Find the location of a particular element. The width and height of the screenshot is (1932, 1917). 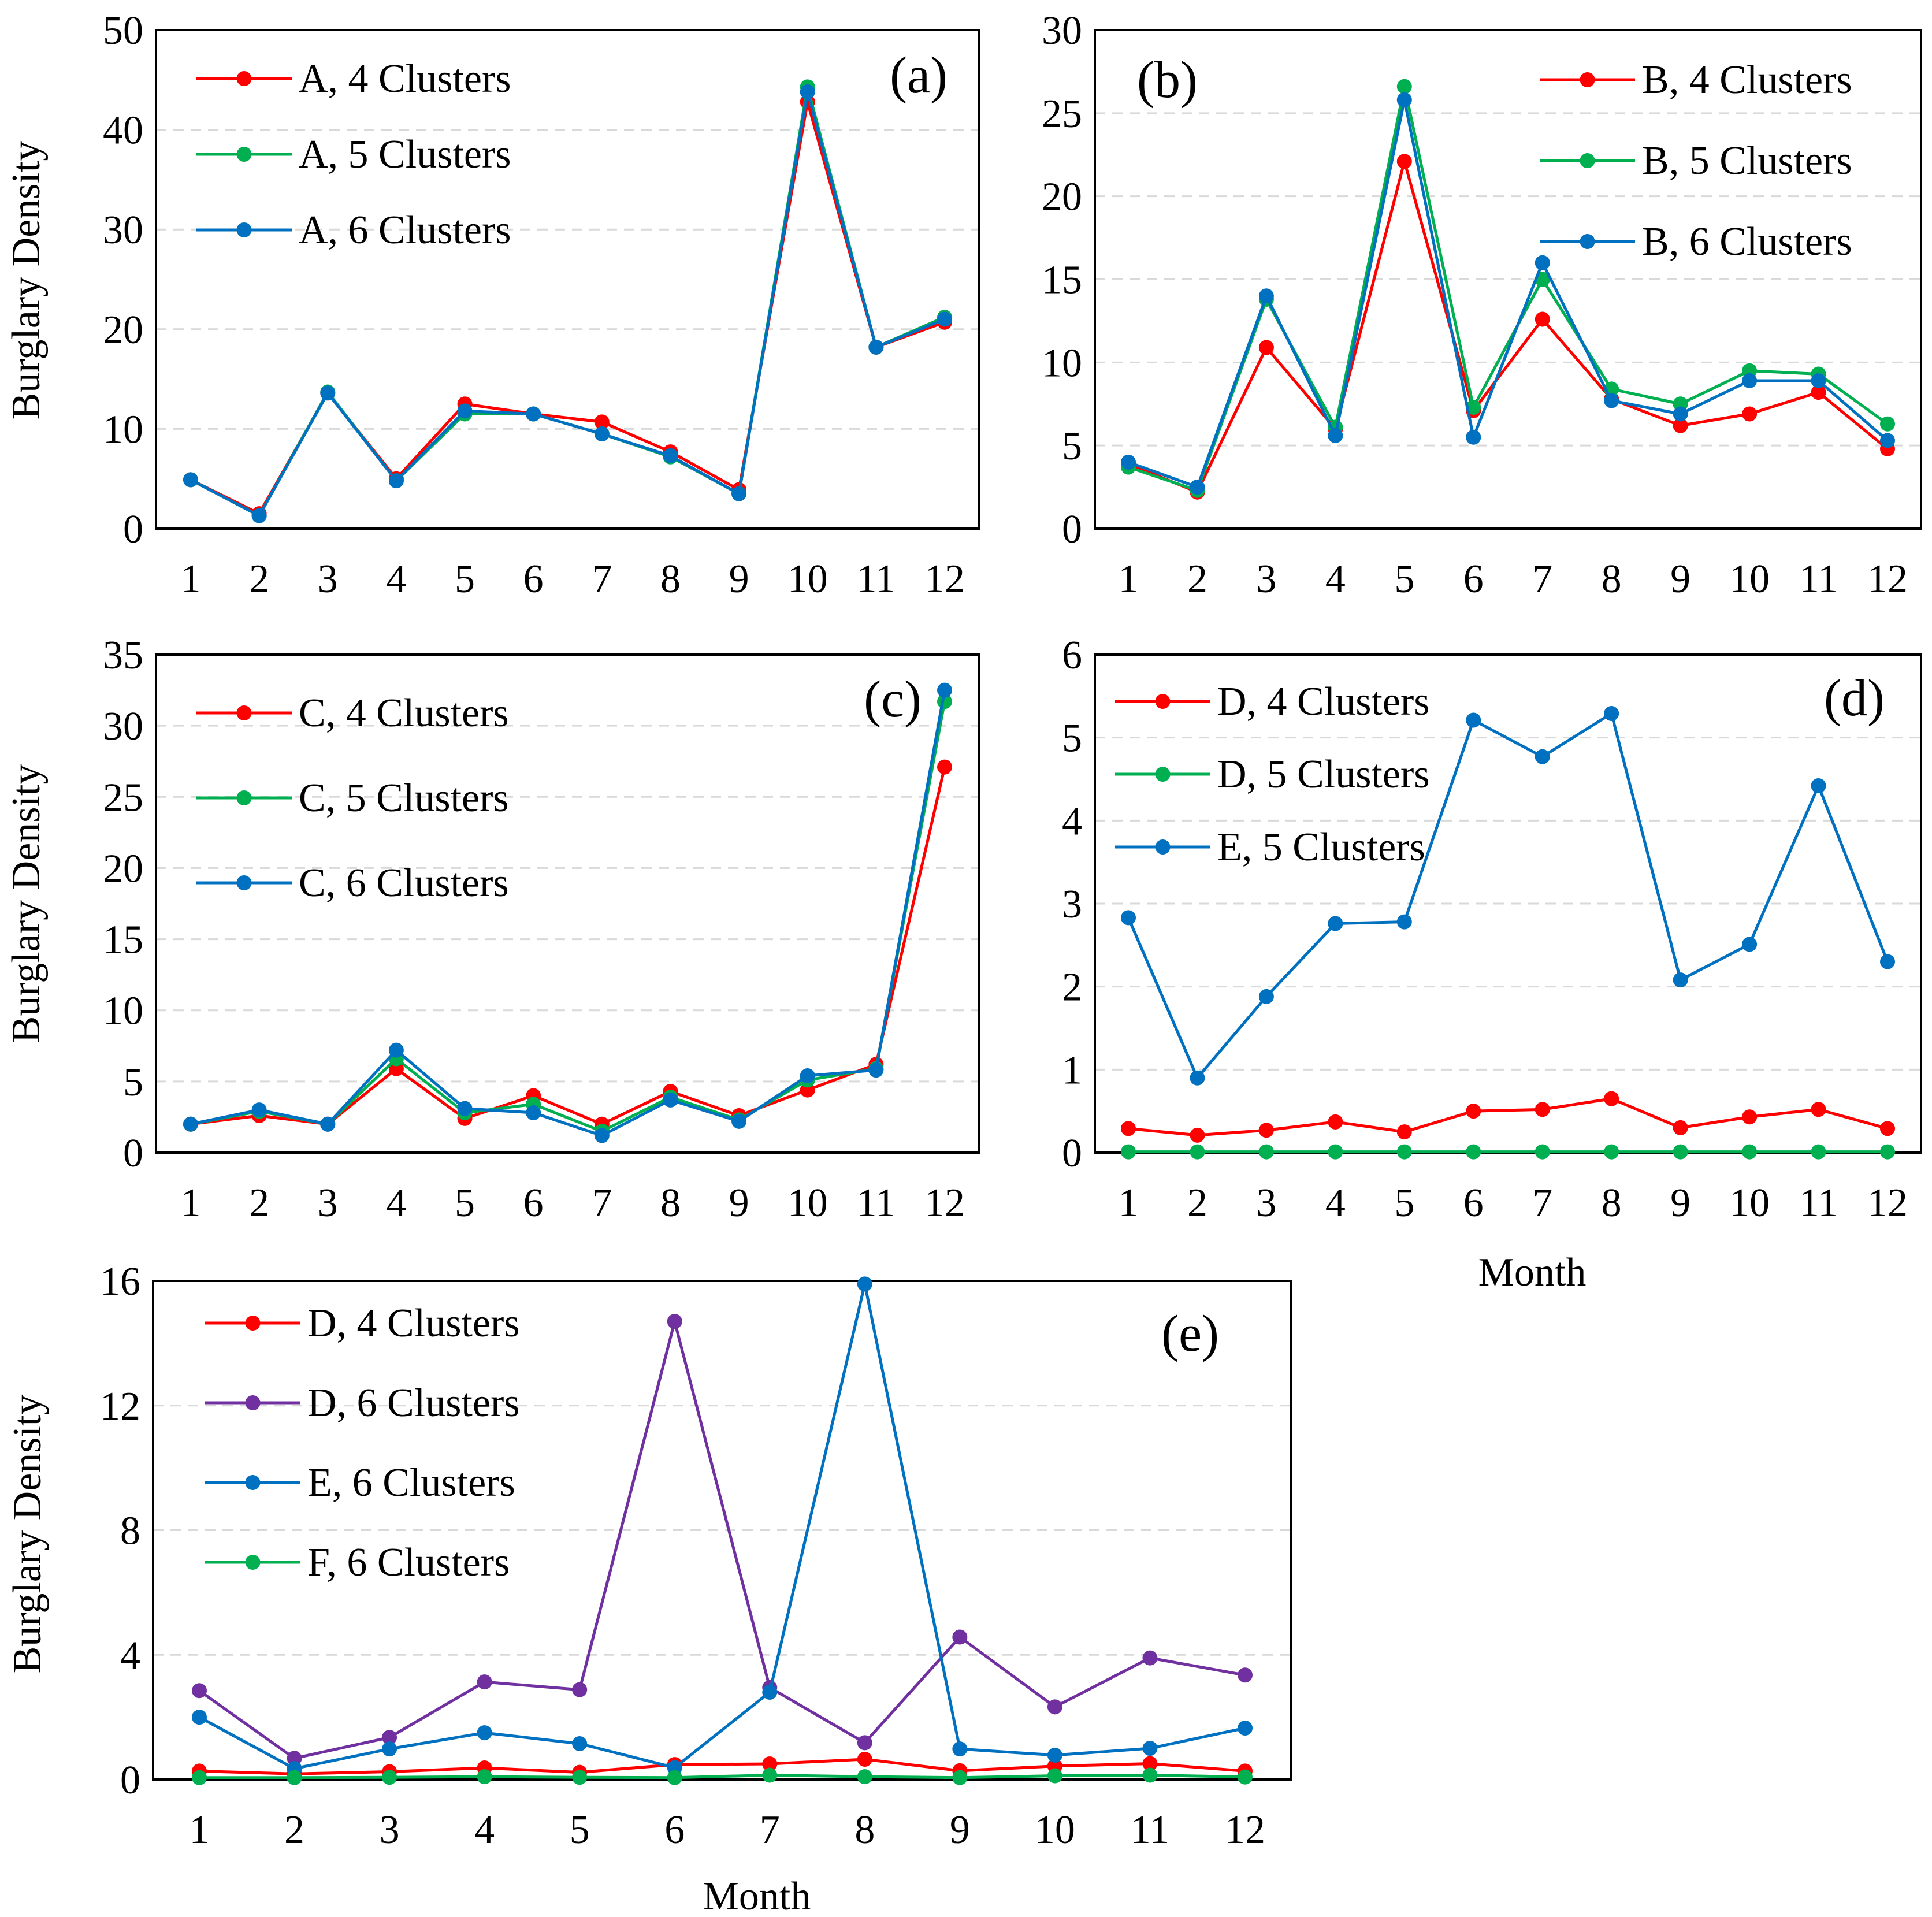

series-e-5-clusters is located at coordinates (1508, 896).